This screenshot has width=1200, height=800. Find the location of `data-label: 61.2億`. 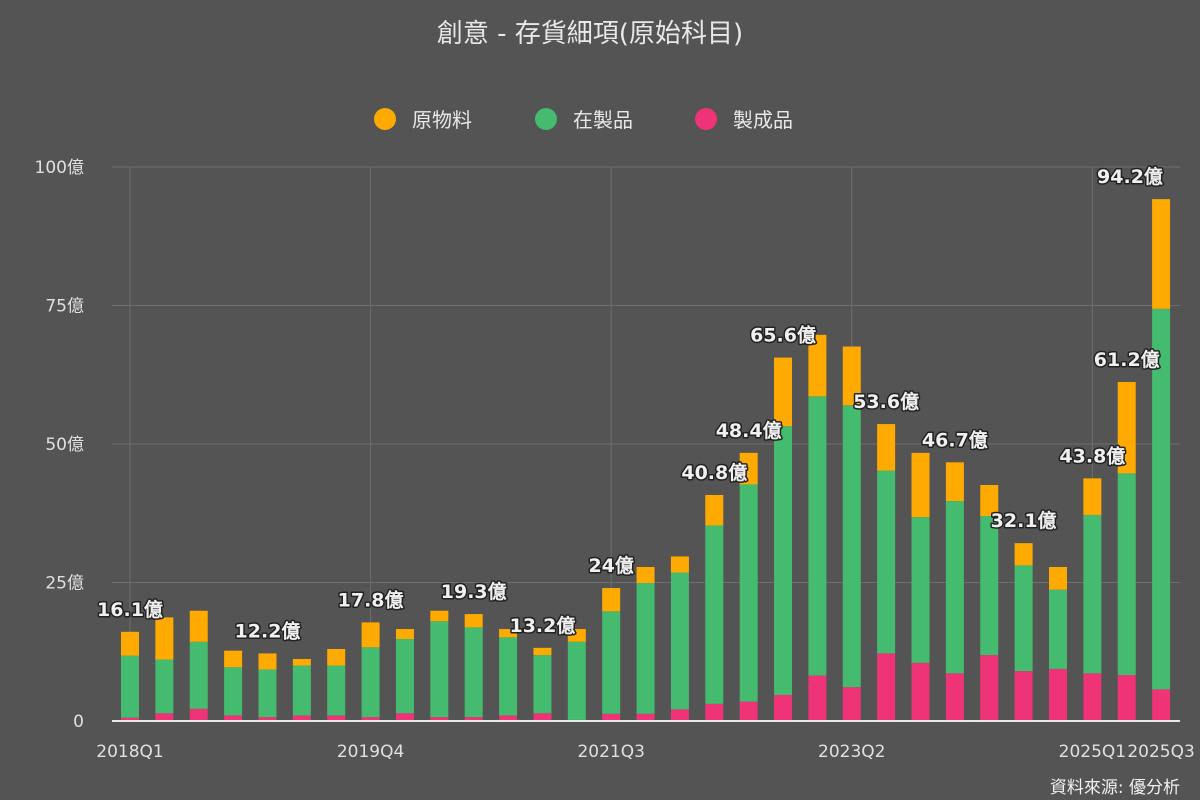

data-label: 61.2億 is located at coordinates (1127, 359).